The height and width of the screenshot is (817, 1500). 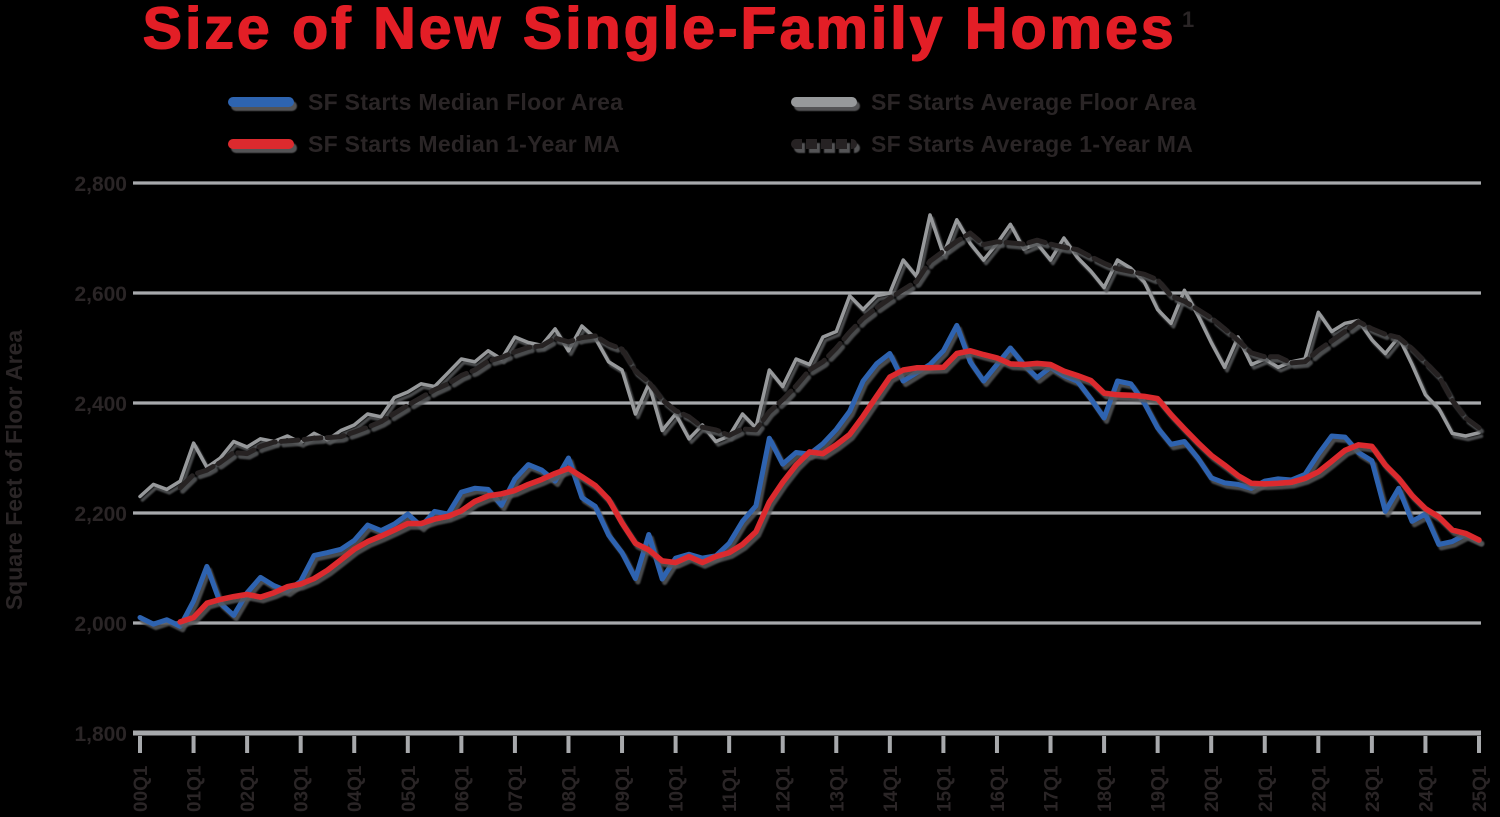 I want to click on legend-item-average-ma: SF Starts Average 1-Year MA, so click(x=992, y=143).